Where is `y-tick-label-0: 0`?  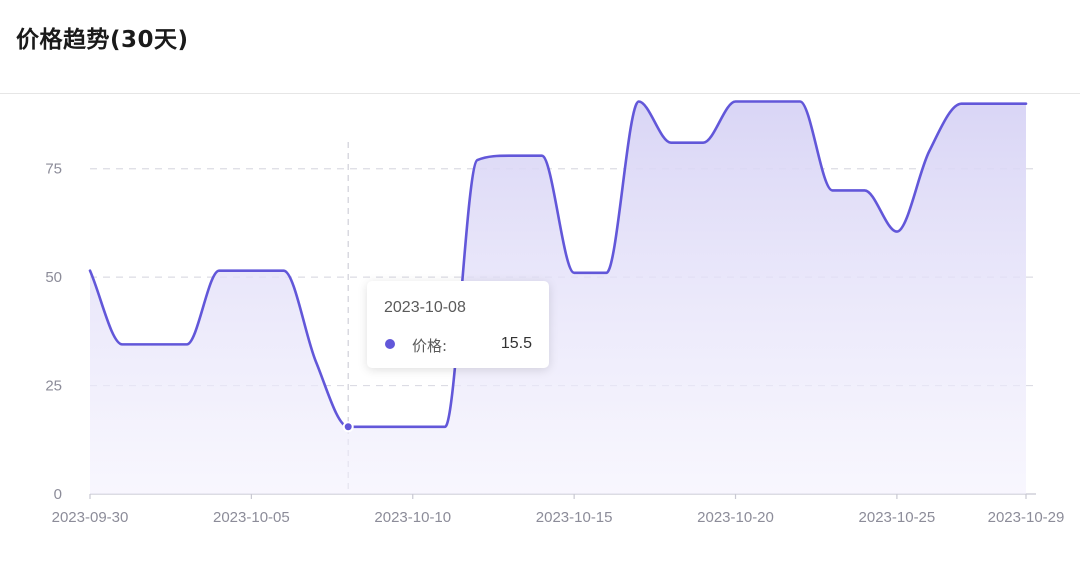 y-tick-label-0: 0 is located at coordinates (58, 494).